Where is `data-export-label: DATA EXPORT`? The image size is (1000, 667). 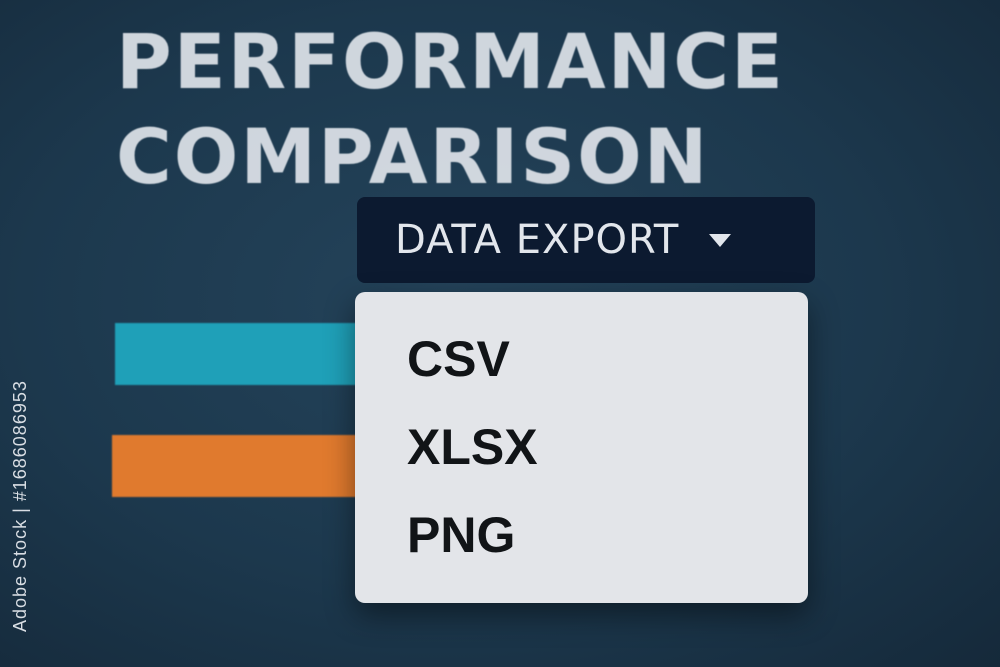
data-export-label: DATA EXPORT is located at coordinates (537, 240).